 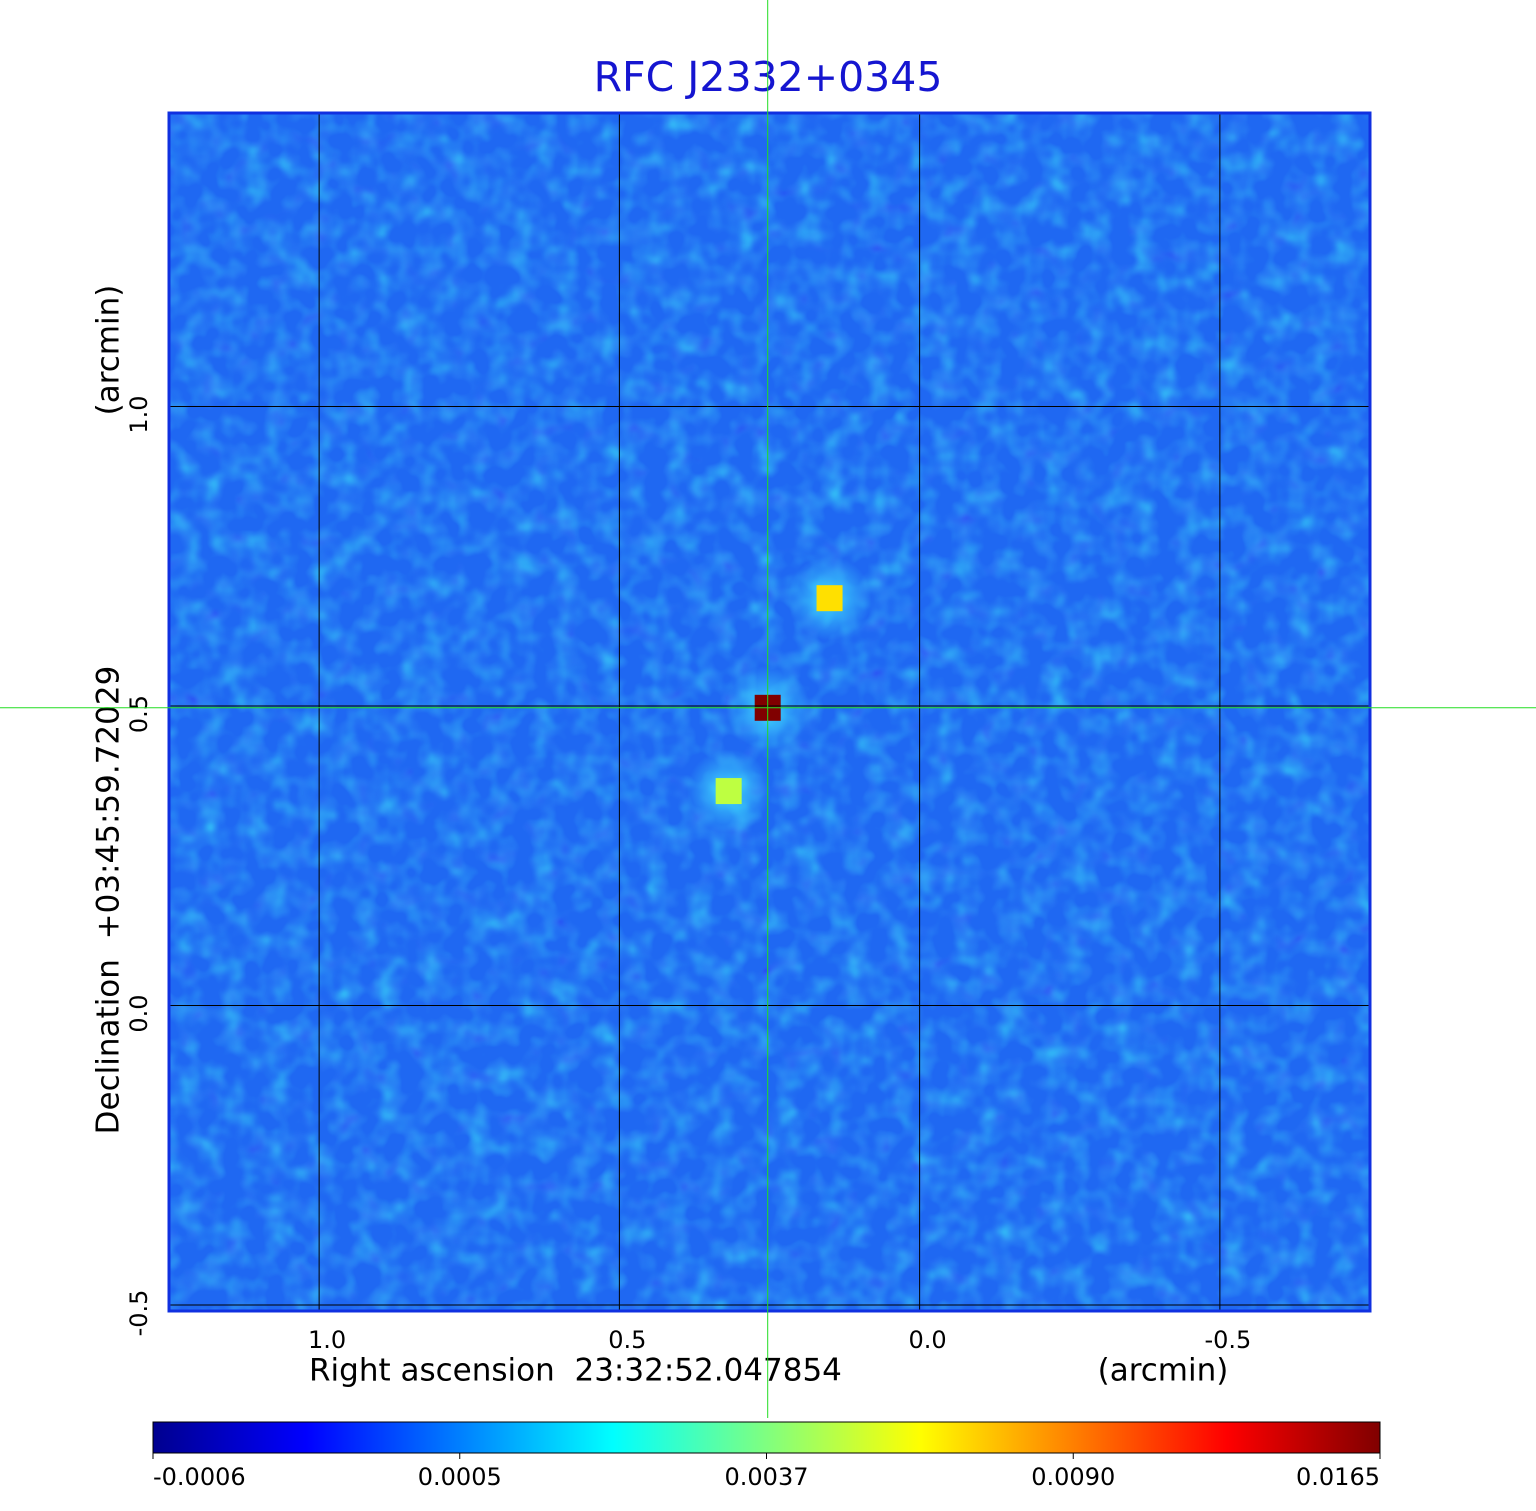 What do you see at coordinates (627, 1340) in the screenshot?
I see `x-tick-label: 0.5` at bounding box center [627, 1340].